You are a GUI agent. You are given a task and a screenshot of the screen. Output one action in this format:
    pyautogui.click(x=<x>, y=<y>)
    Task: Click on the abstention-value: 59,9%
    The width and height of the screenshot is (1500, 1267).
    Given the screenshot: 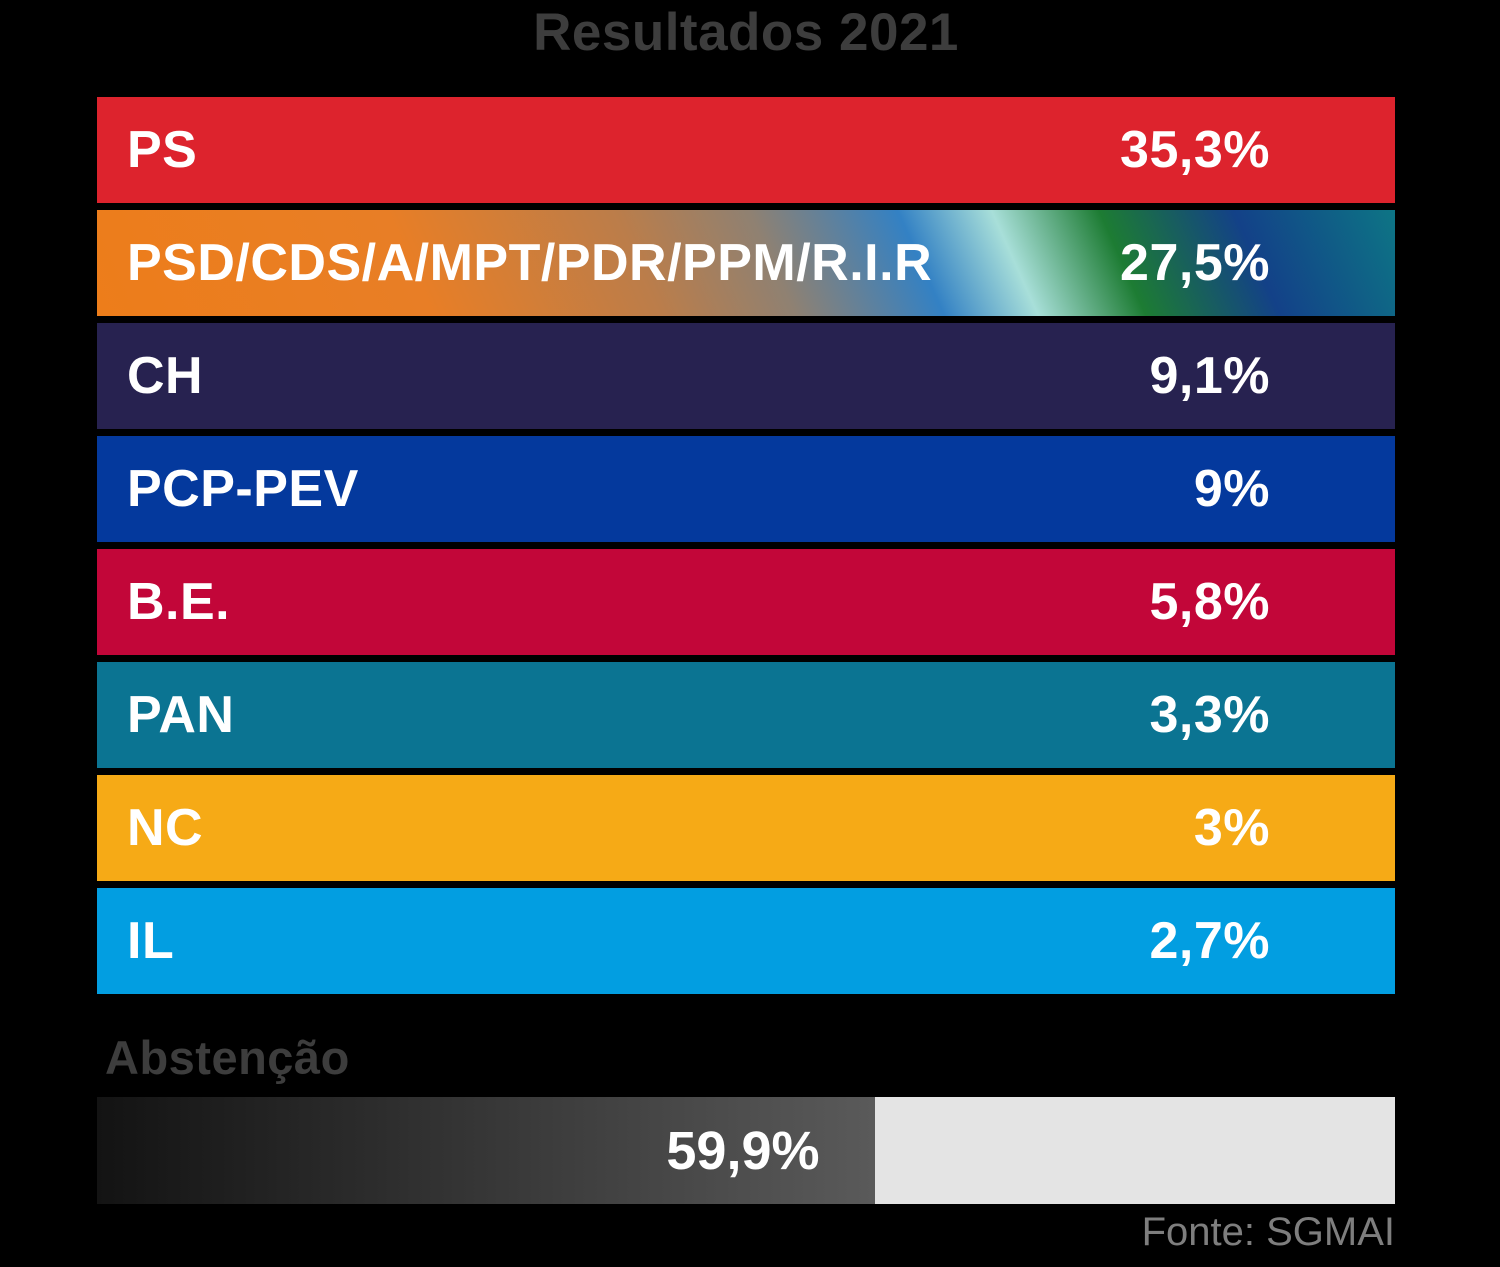 What is the action you would take?
    pyautogui.click(x=743, y=1150)
    